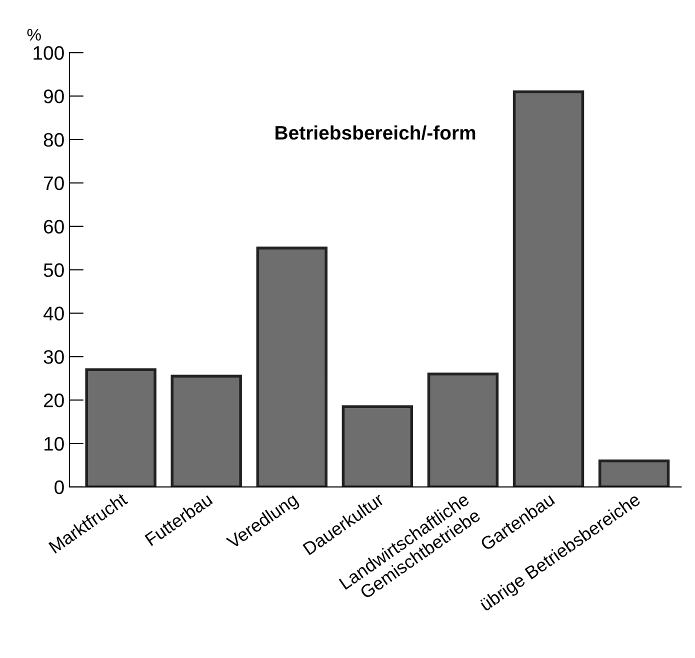  Describe the element at coordinates (54, 227) in the screenshot. I see `y-tick-label: 60` at that location.